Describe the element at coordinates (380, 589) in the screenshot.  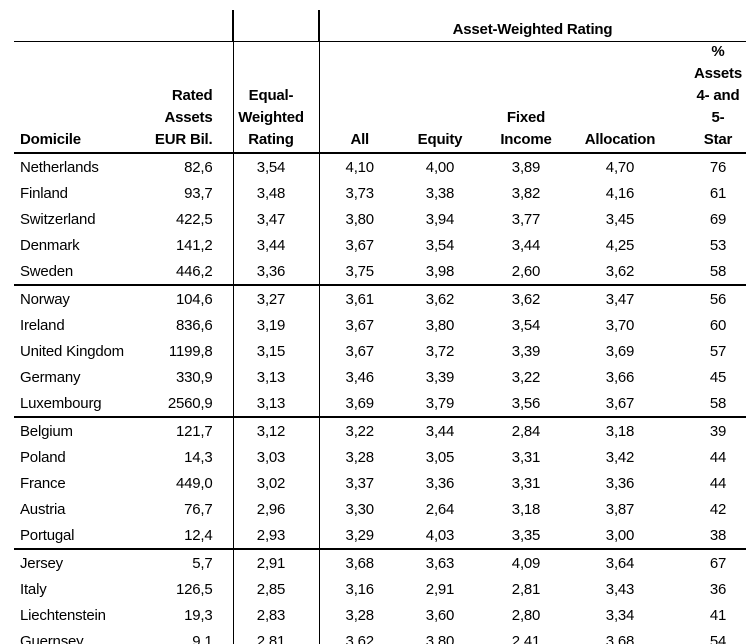
I see `table-row: Italy 126,5 2,85 3,16 2,91 2,81 3,43 36` at that location.